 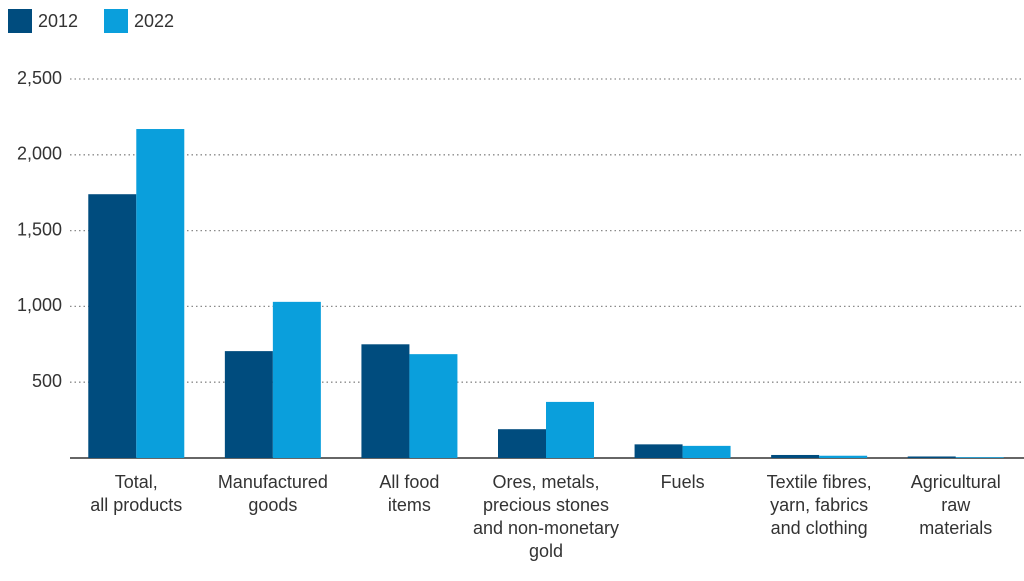 What do you see at coordinates (154, 21) in the screenshot?
I see `legend-label: 2022` at bounding box center [154, 21].